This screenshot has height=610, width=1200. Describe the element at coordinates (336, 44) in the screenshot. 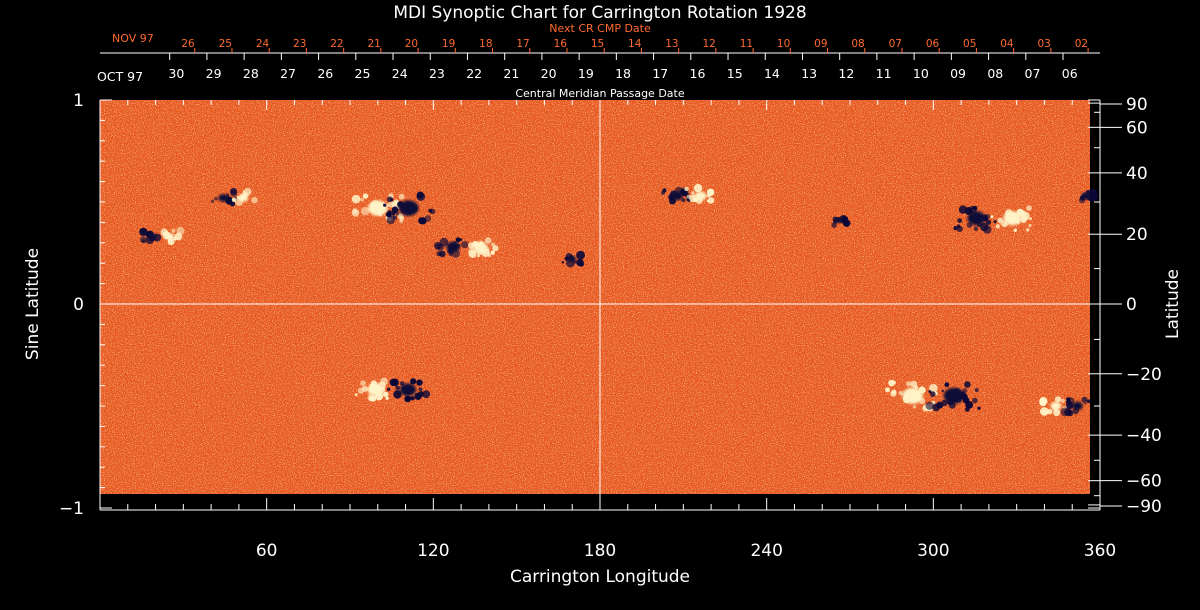

I see `next-cr-date-4: 22` at that location.